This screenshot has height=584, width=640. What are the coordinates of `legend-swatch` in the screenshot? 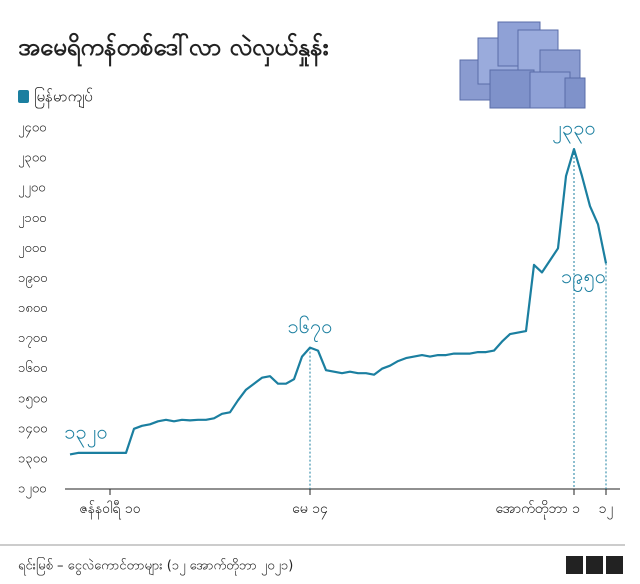 It's located at (23, 96).